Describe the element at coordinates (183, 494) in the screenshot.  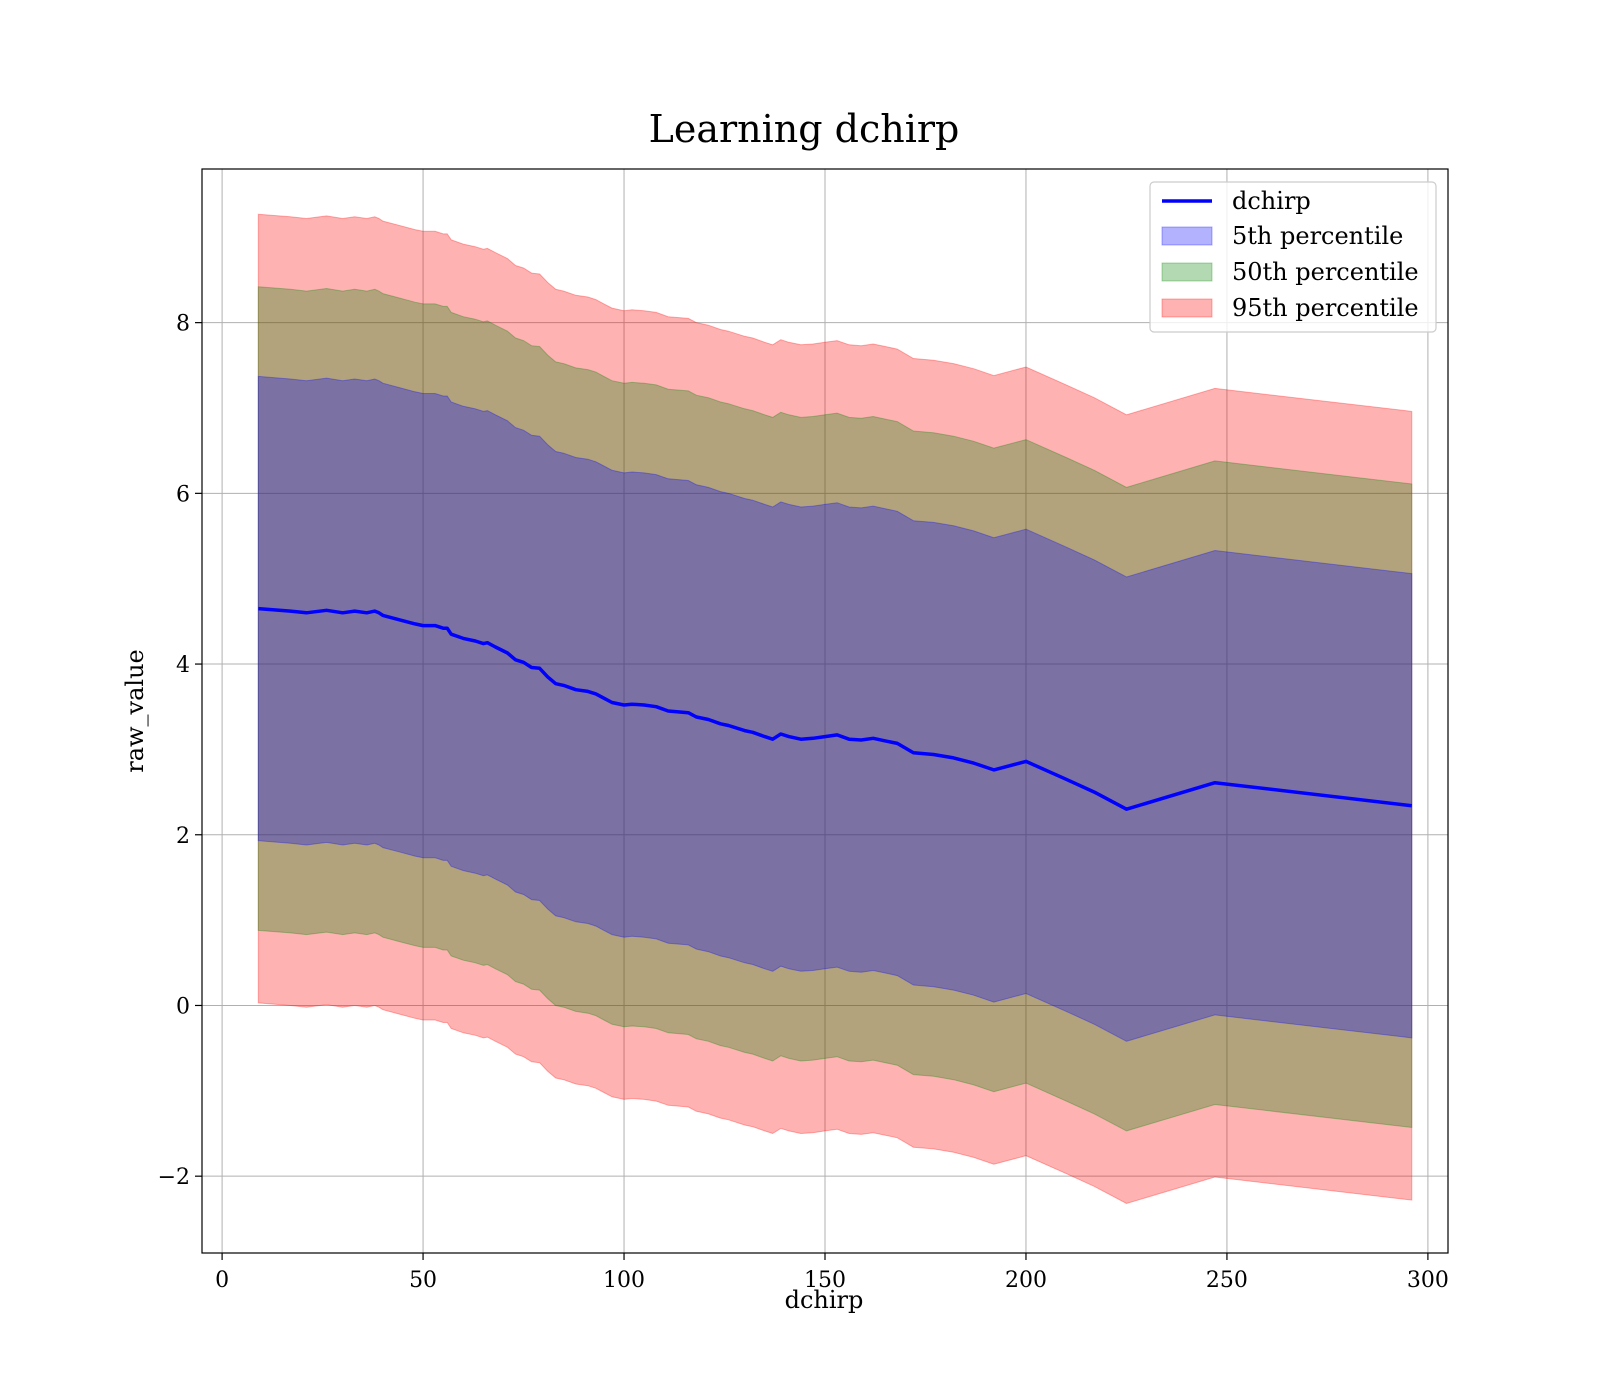
I see `y-tick-label: 6` at that location.